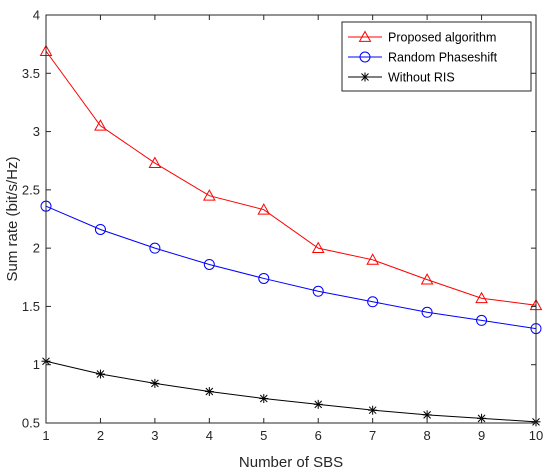 The width and height of the screenshot is (550, 475). Describe the element at coordinates (36, 248) in the screenshot. I see `y-tick-label: 2` at that location.